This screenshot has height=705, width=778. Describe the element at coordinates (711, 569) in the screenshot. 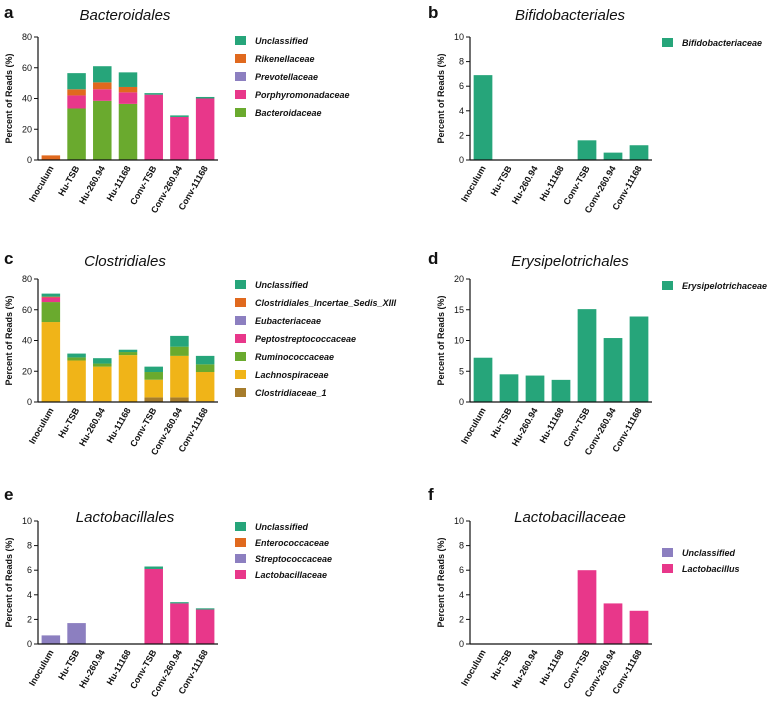

I see `legend-label: Lactobacillus` at that location.